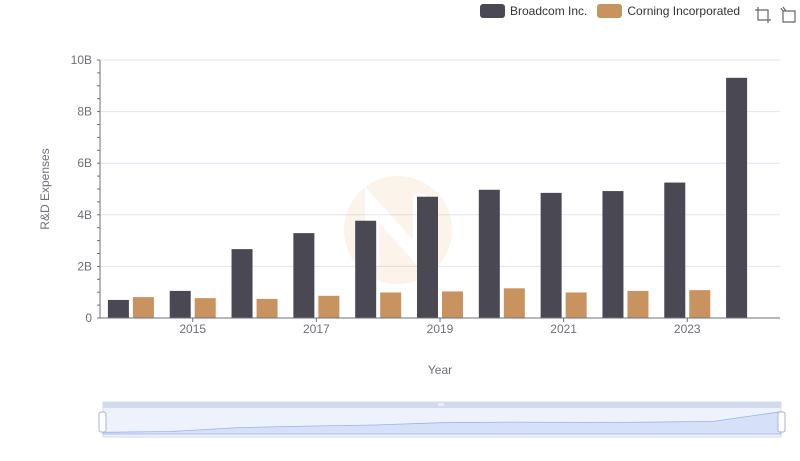 This screenshot has height=461, width=800. Describe the element at coordinates (316, 329) in the screenshot. I see `x-tick-label: 2017` at that location.